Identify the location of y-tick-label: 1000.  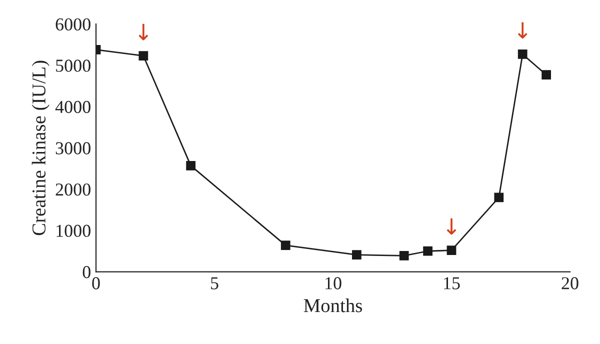
(73, 230).